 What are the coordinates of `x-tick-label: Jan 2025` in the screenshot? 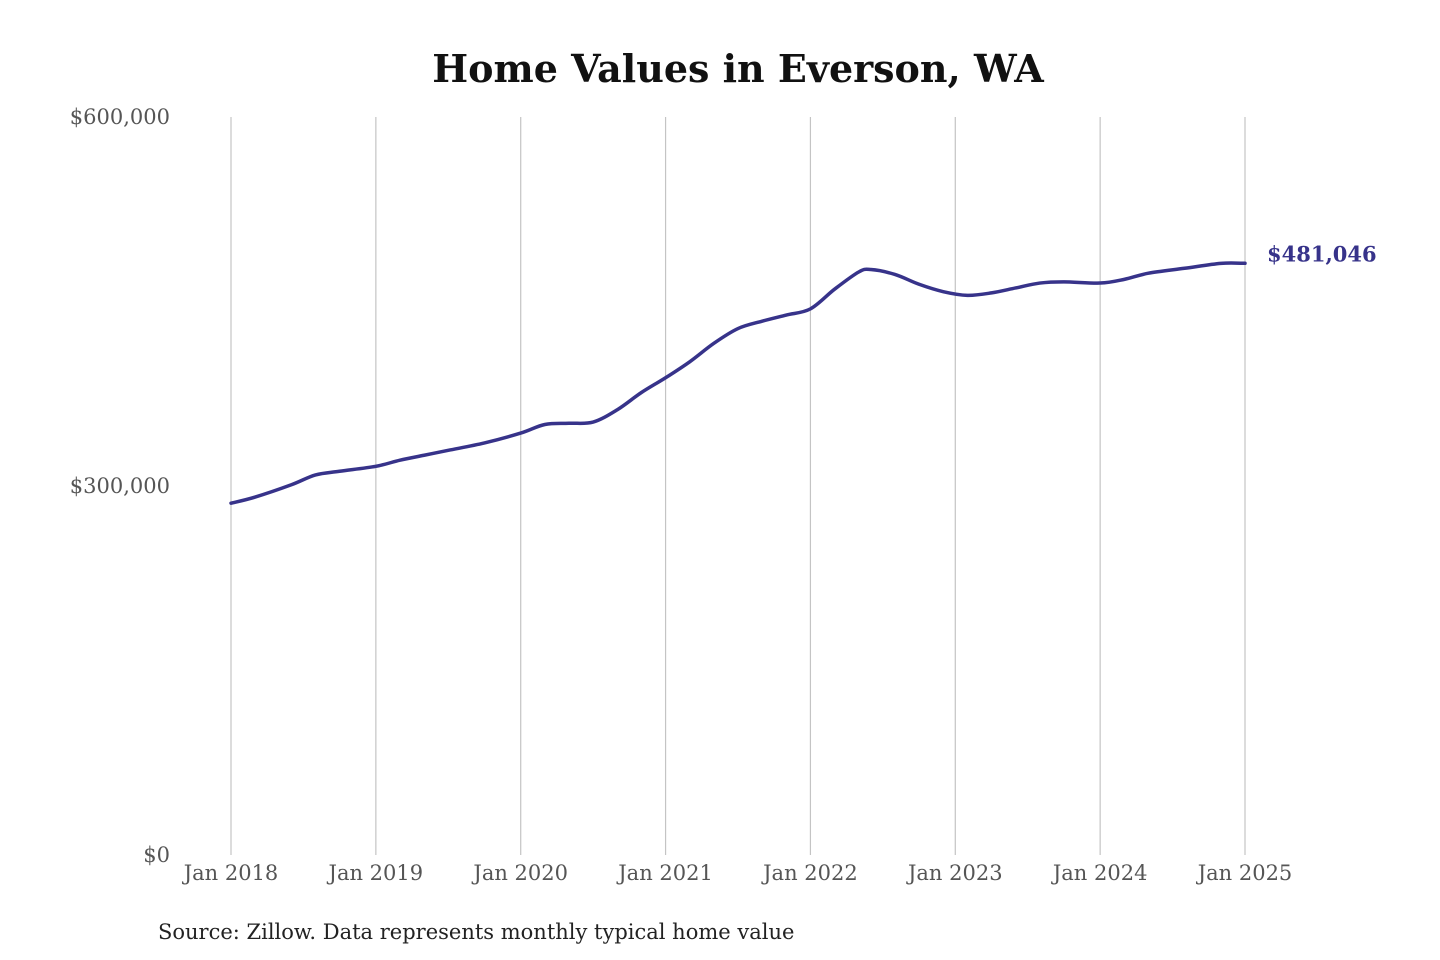 It's located at (1244, 873).